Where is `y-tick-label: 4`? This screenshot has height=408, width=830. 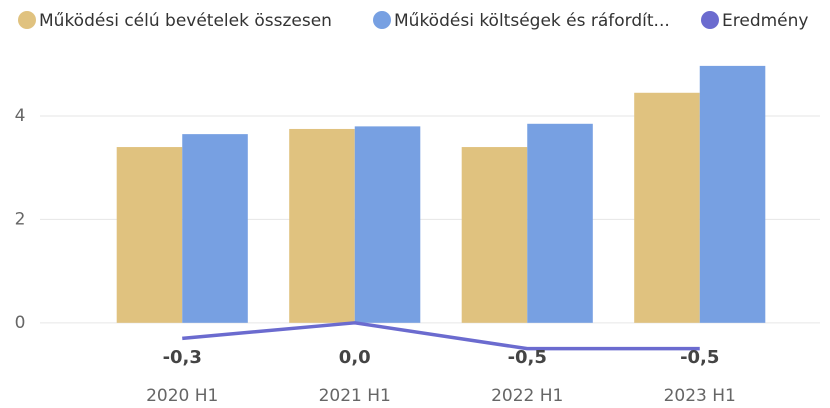 y-tick-label: 4 is located at coordinates (20, 116).